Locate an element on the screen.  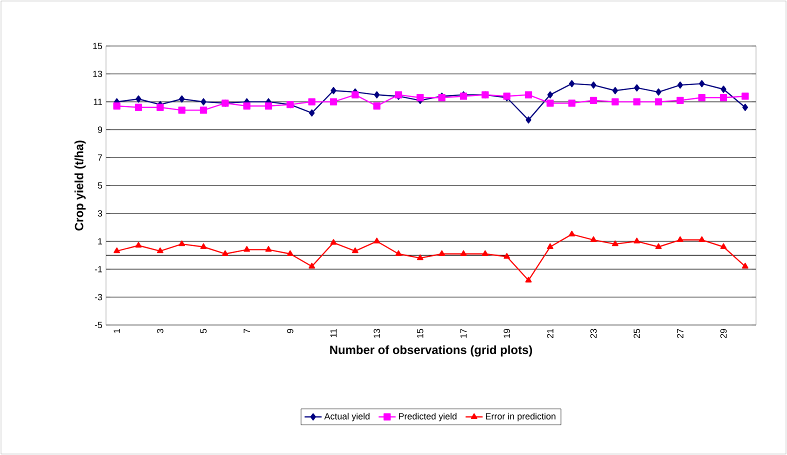
x-tick-label: 19 is located at coordinates (507, 333).